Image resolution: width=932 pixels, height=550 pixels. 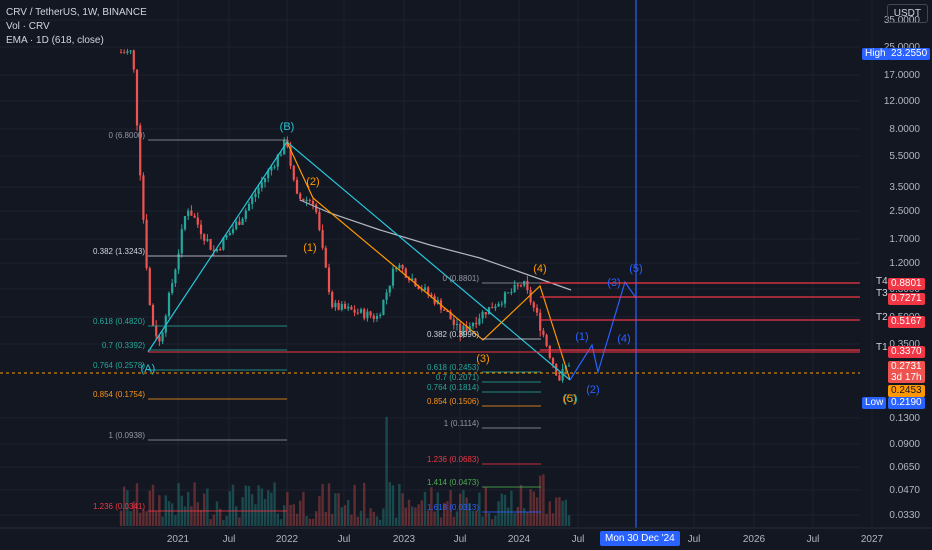 What do you see at coordinates (603, 330) in the screenshot?
I see `projection-wave-line` at bounding box center [603, 330].